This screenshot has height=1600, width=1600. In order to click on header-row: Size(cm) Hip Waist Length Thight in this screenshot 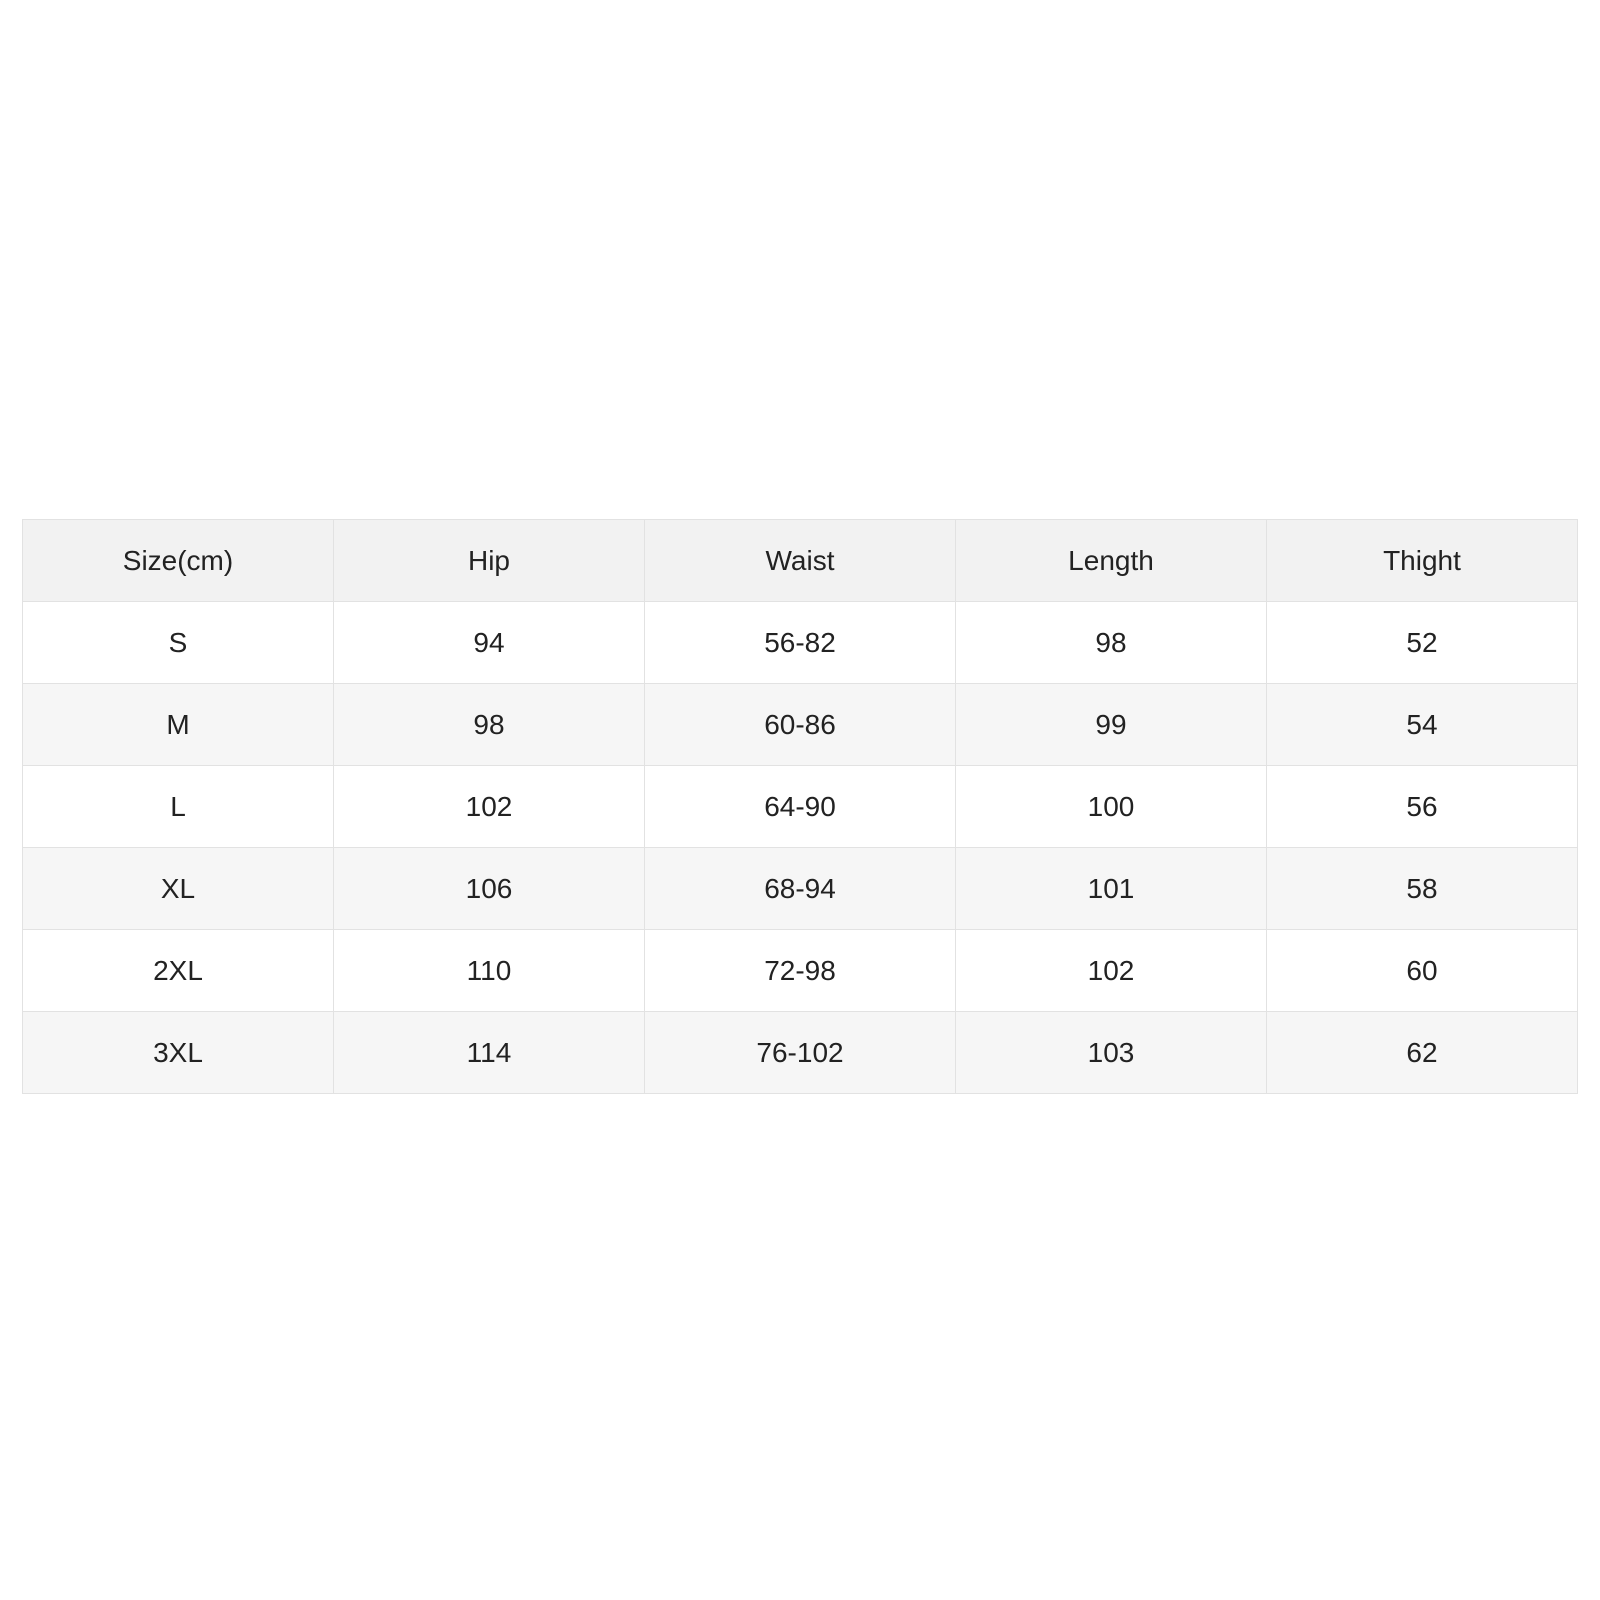, I will do `click(800, 560)`.